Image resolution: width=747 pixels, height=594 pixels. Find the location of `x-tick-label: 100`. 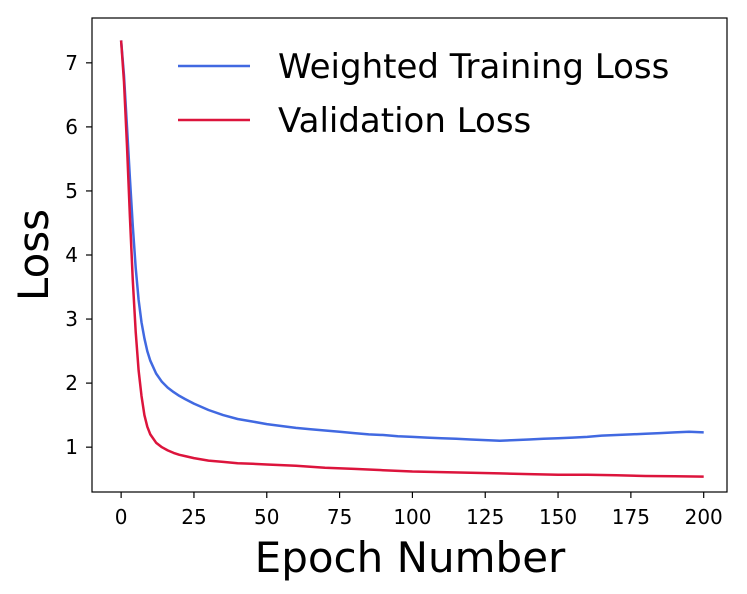

x-tick-label: 100 is located at coordinates (412, 517).